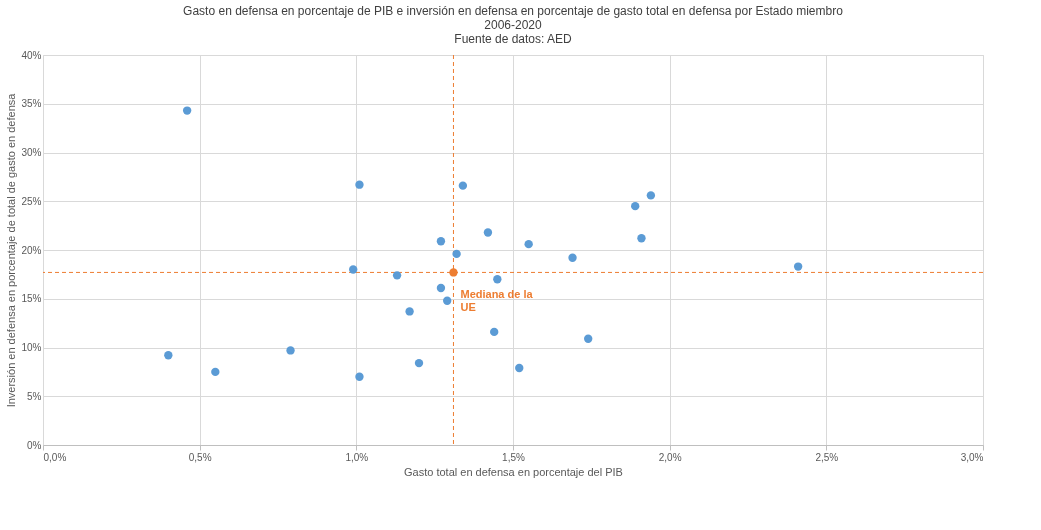 The height and width of the screenshot is (530, 1041). Describe the element at coordinates (31, 55) in the screenshot. I see `y-tick-label: 40%` at that location.